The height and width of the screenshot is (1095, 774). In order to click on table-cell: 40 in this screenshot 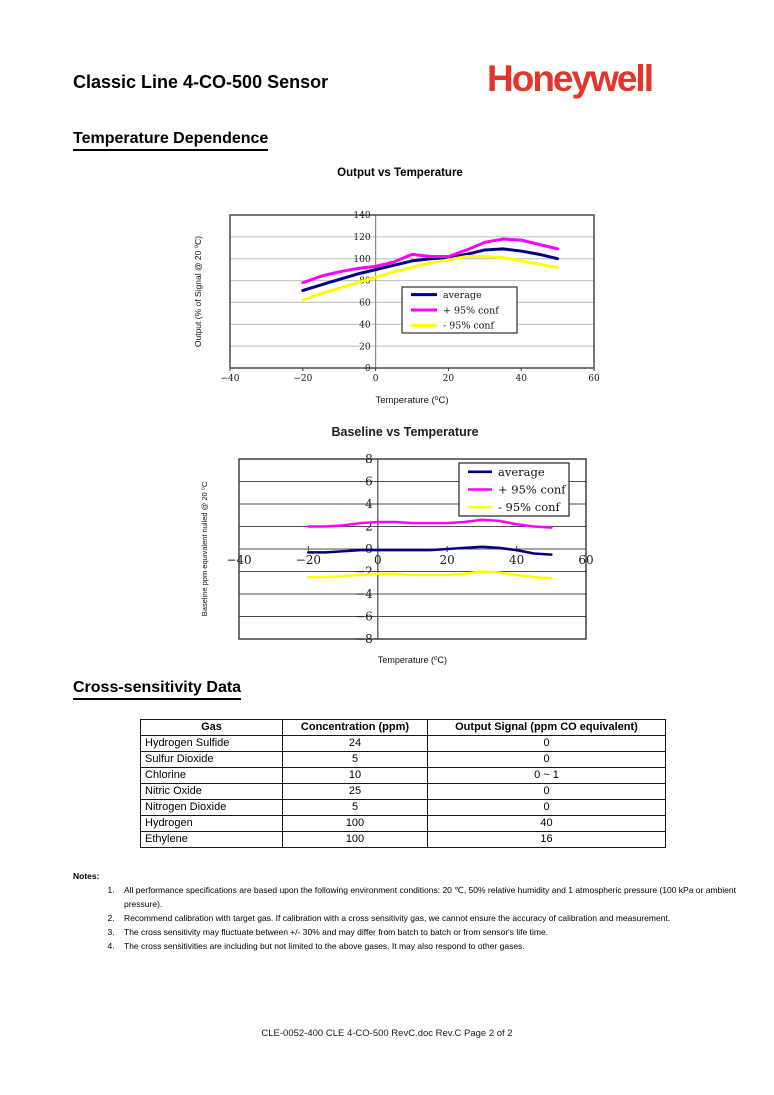, I will do `click(546, 823)`.